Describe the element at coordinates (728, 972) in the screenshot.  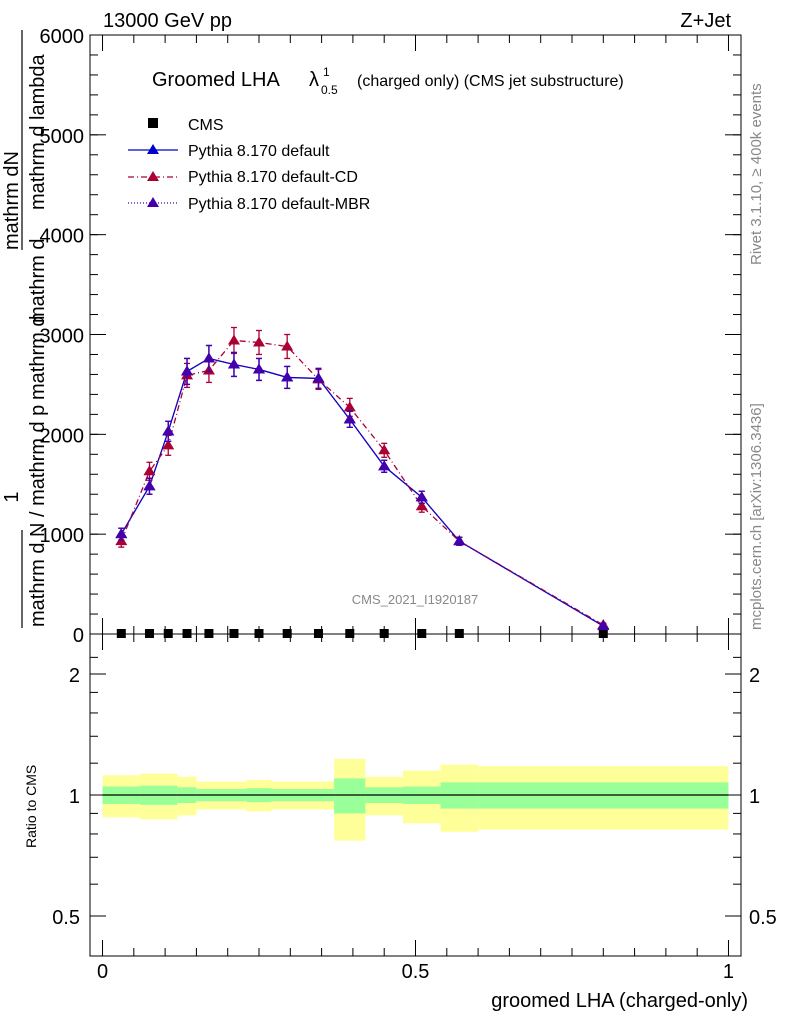
I see `x-tick-label: 1` at that location.